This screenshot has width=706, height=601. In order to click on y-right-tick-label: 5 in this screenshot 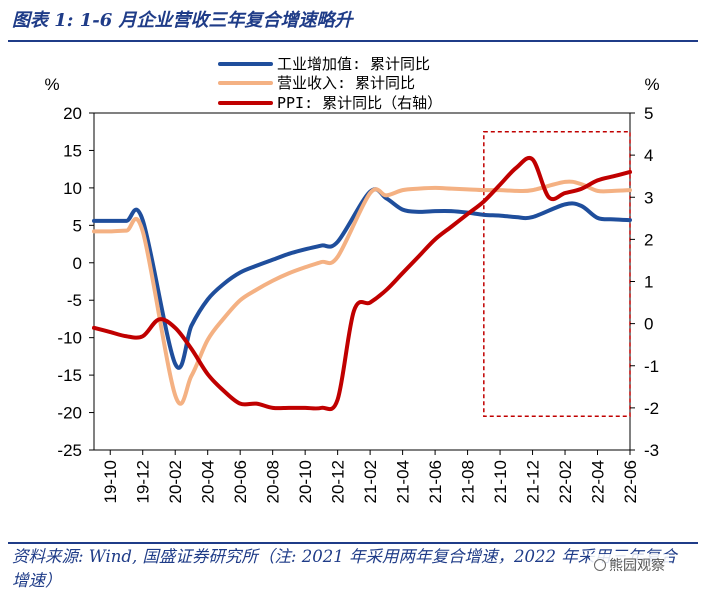, I will do `click(648, 113)`.